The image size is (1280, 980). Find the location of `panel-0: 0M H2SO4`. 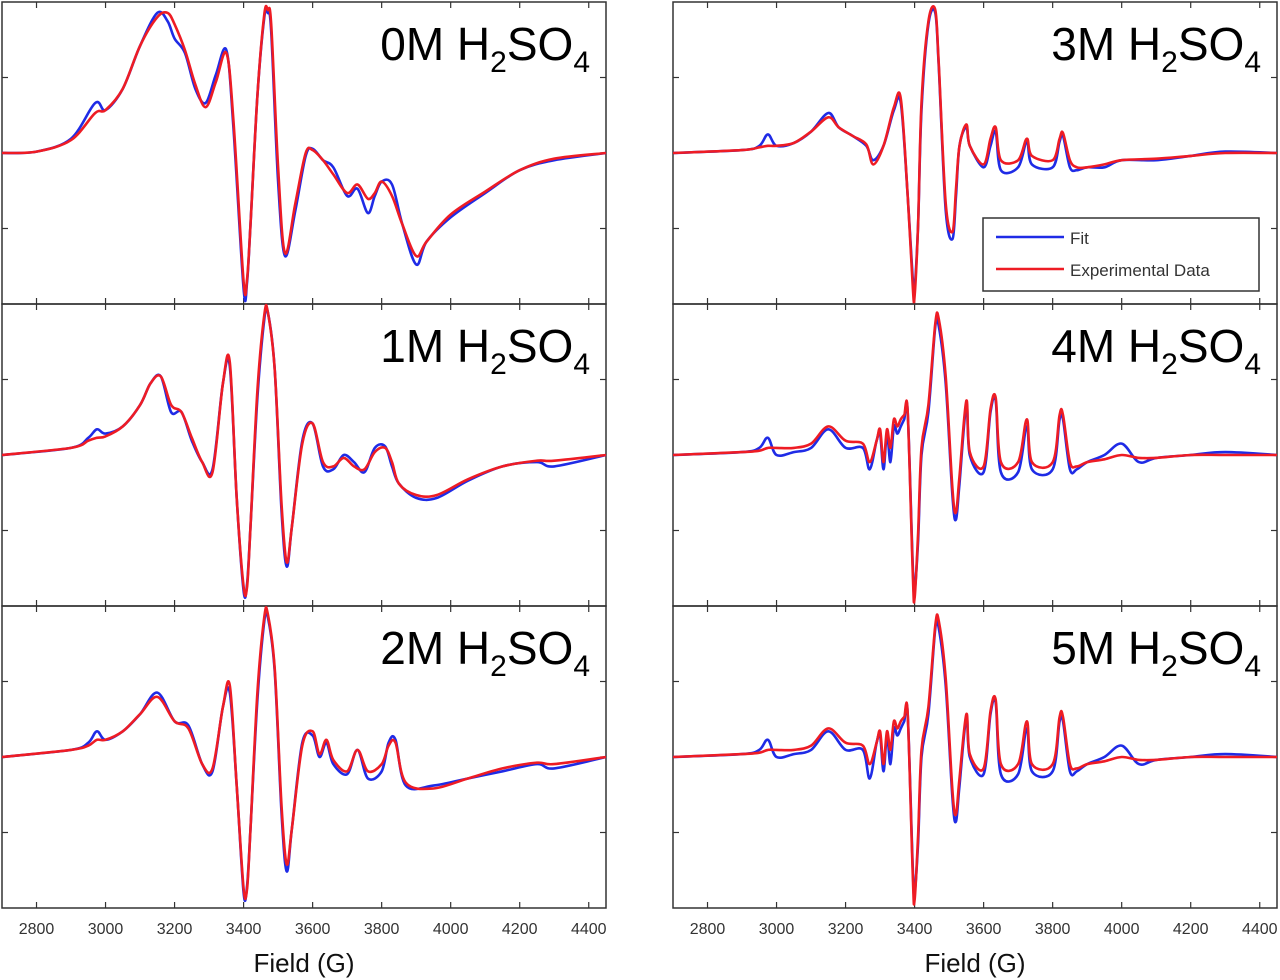

panel-0: 0M H2SO4 is located at coordinates (304, 153).